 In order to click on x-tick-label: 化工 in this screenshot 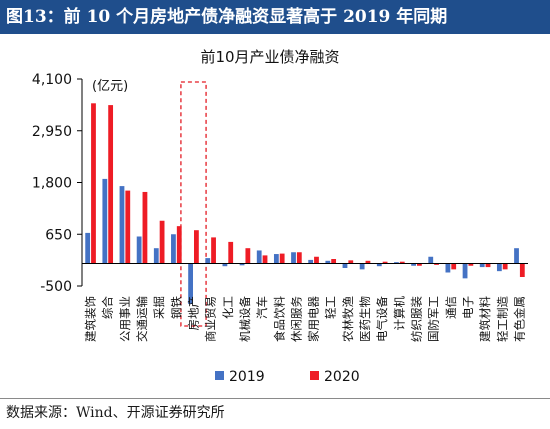, I will do `click(228, 307)`.